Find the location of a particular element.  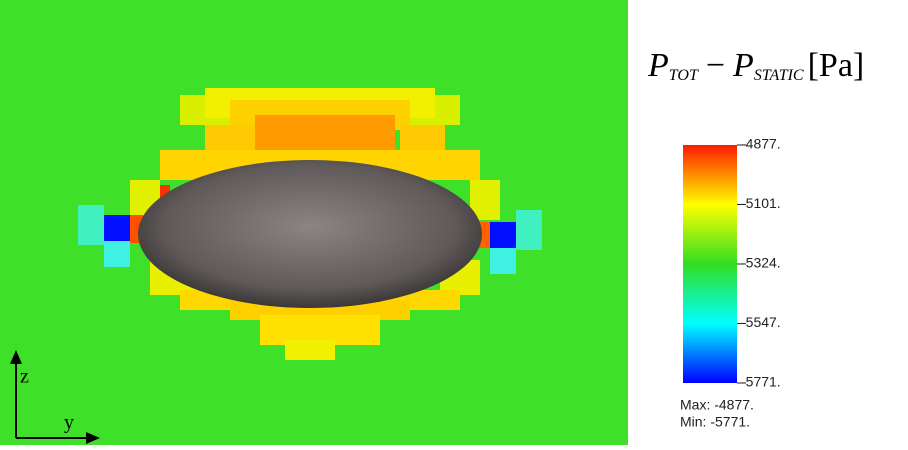

title-part: − is located at coordinates (715, 65).